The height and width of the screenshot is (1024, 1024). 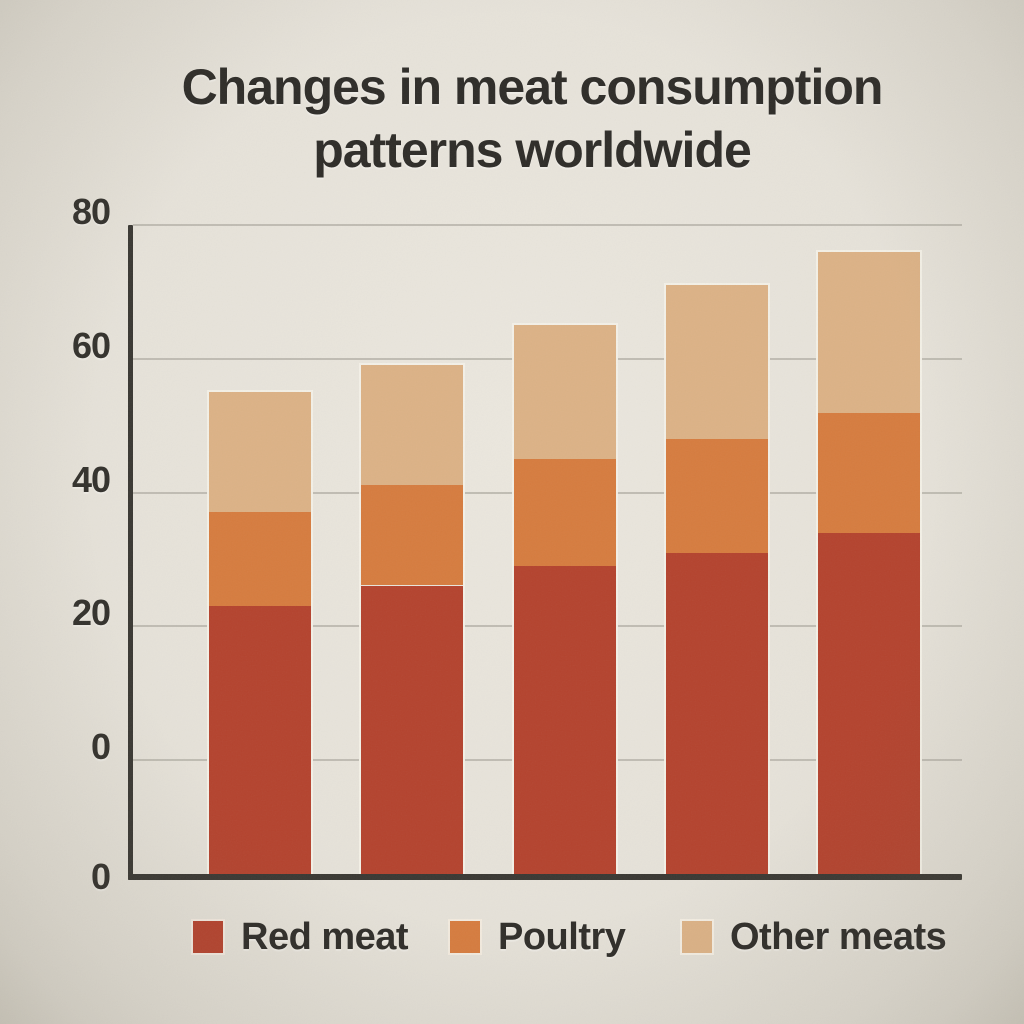 I want to click on bar-2-segment-poultry, so click(x=412, y=535).